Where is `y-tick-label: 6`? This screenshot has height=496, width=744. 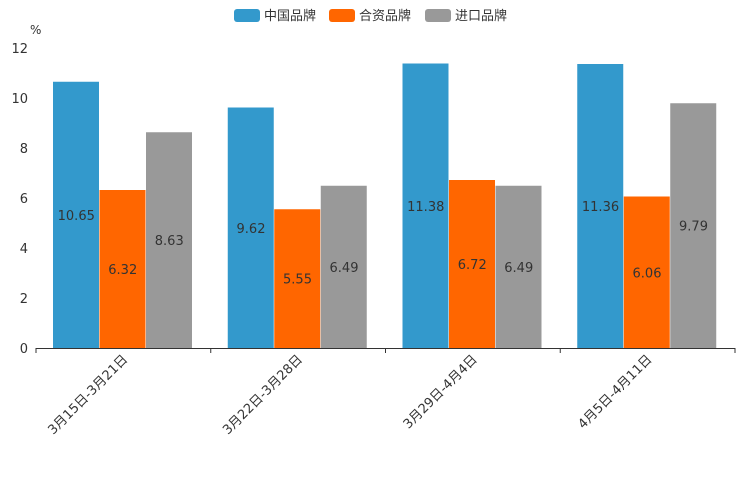 y-tick-label: 6 is located at coordinates (24, 199).